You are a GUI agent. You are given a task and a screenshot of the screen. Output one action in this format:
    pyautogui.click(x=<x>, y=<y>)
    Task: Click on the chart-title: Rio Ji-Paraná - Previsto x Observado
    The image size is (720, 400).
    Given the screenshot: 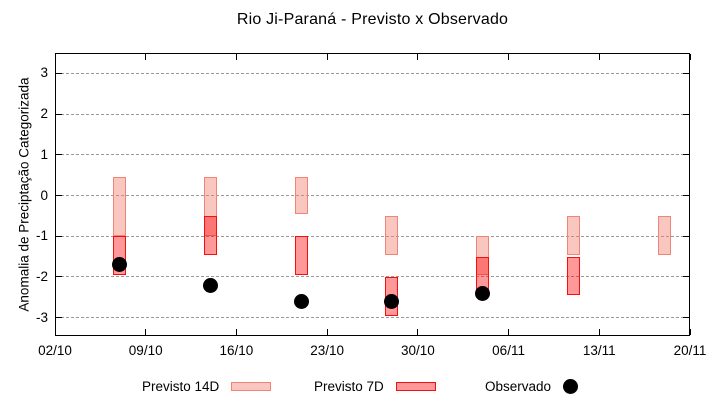 What is the action you would take?
    pyautogui.click(x=372, y=19)
    